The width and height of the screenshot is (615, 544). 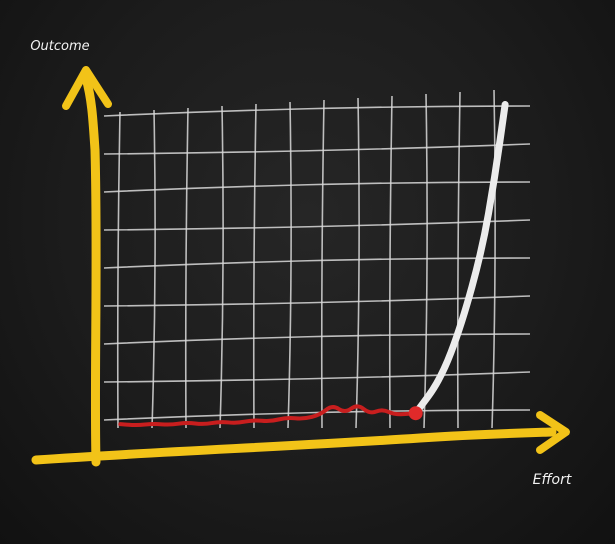 What do you see at coordinates (294, 446) in the screenshot?
I see `x-axis` at bounding box center [294, 446].